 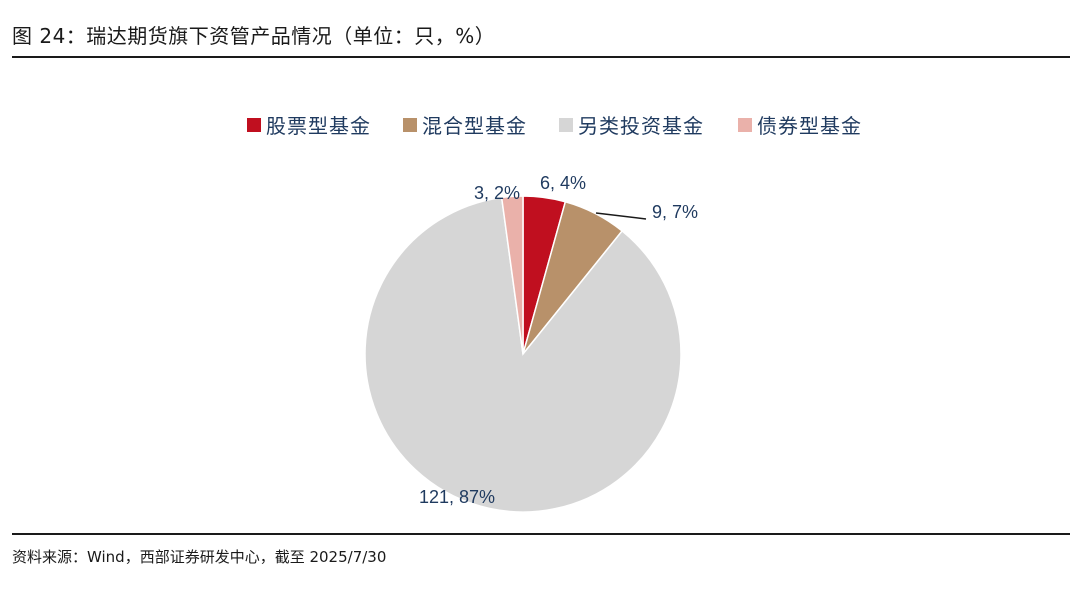 I want to click on source-note: 资料来源：Wind，西部证券研发中心，截至 2025/7/30, so click(x=199, y=557).